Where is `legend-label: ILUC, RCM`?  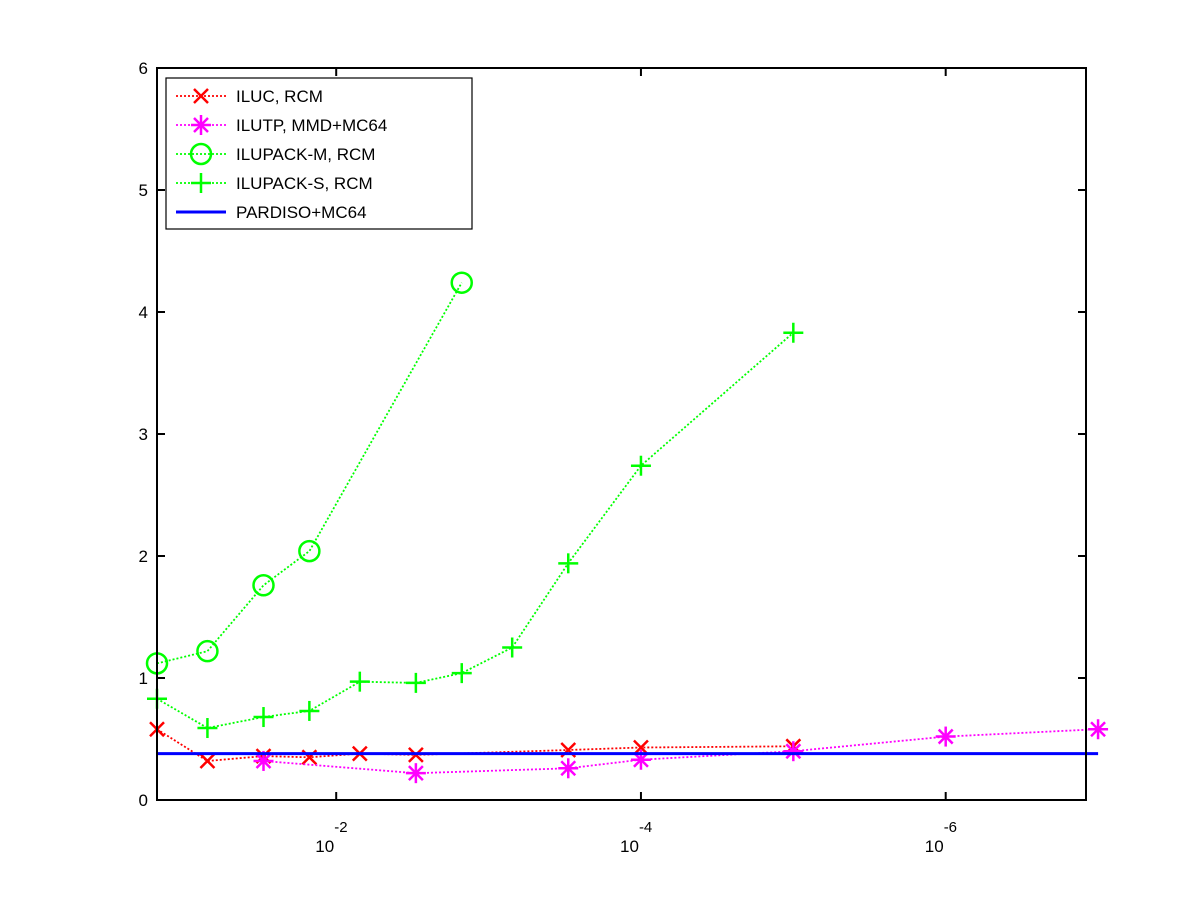
legend-label: ILUC, RCM is located at coordinates (279, 96).